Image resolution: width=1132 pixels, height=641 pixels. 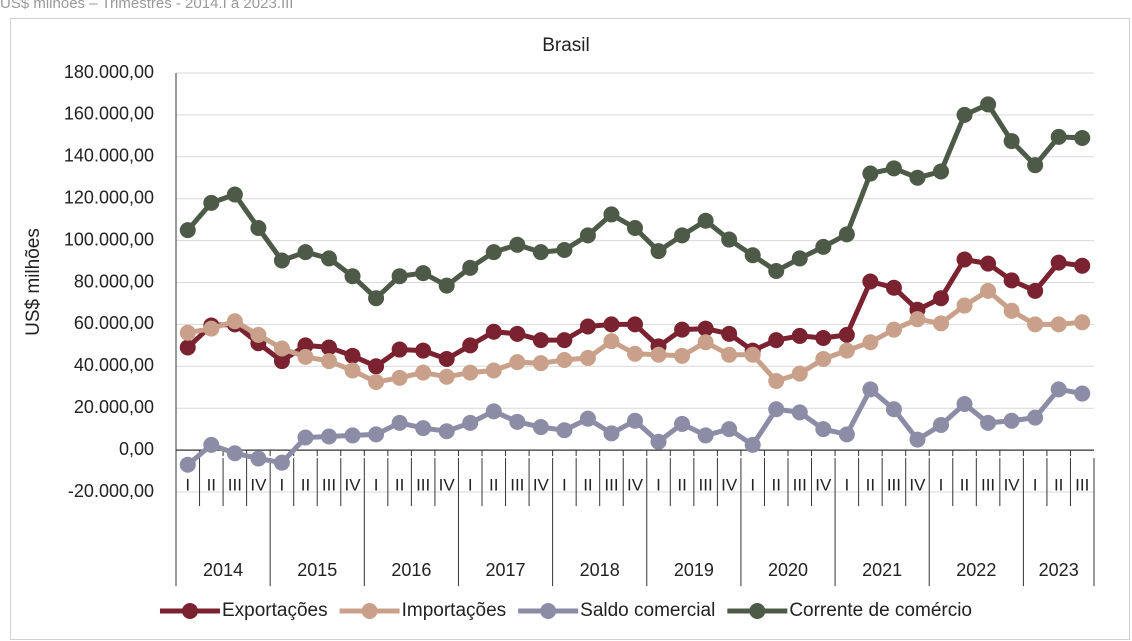 I want to click on legend-label: Importações, so click(x=454, y=610).